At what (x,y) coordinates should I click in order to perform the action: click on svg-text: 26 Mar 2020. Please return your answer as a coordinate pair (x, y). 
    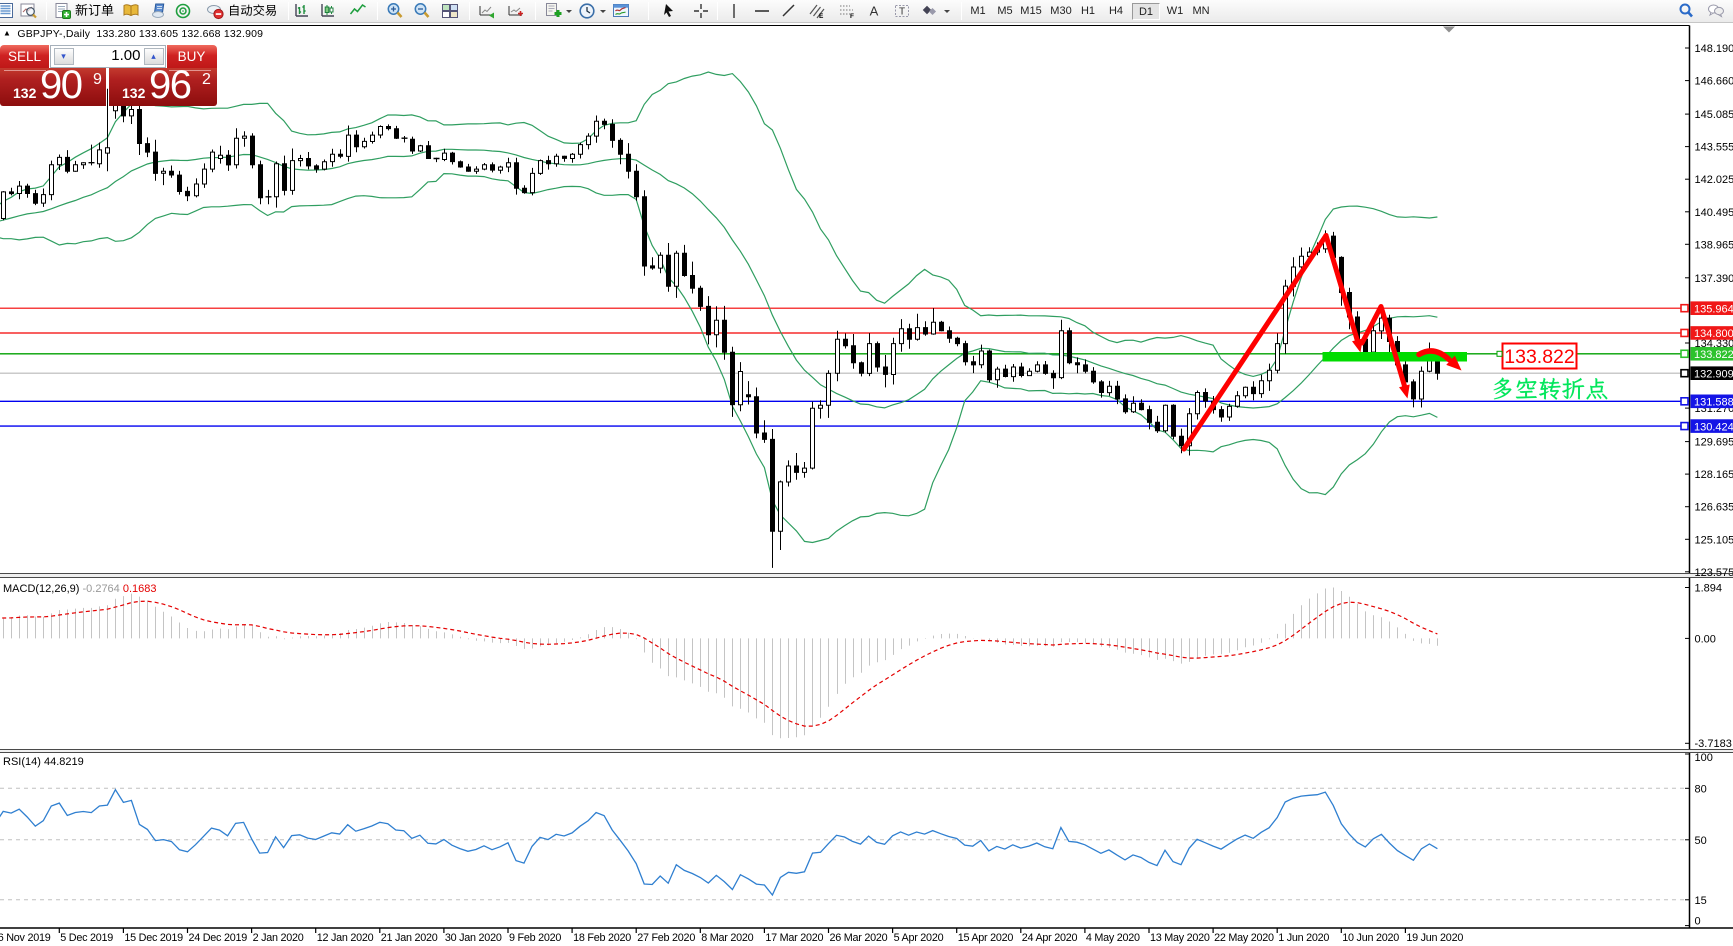
    Looking at the image, I should click on (859, 938).